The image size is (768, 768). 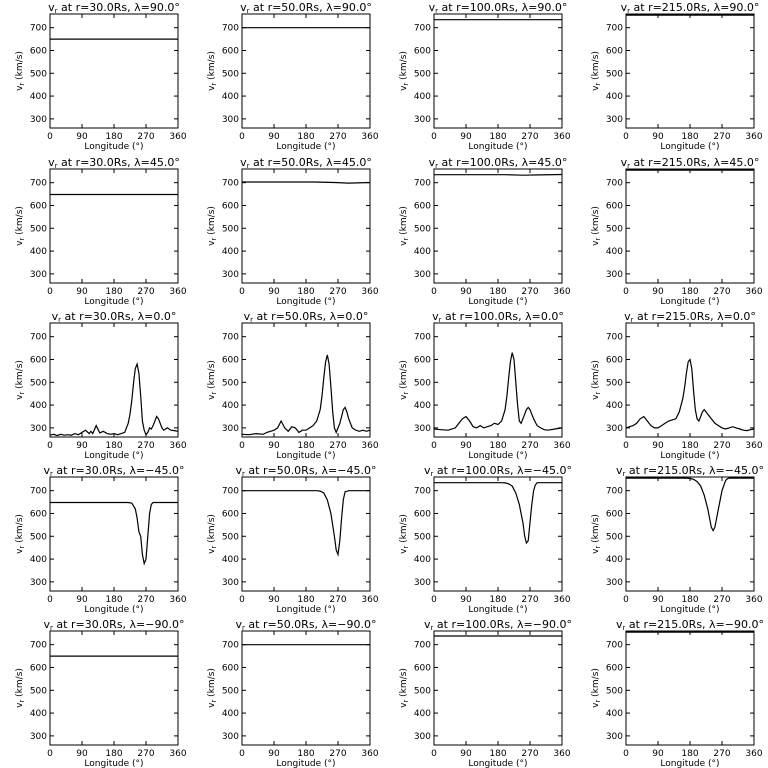 What do you see at coordinates (306, 163) in the screenshot?
I see `panel-title: vr at r=50.0Rs, λ=45.0°` at bounding box center [306, 163].